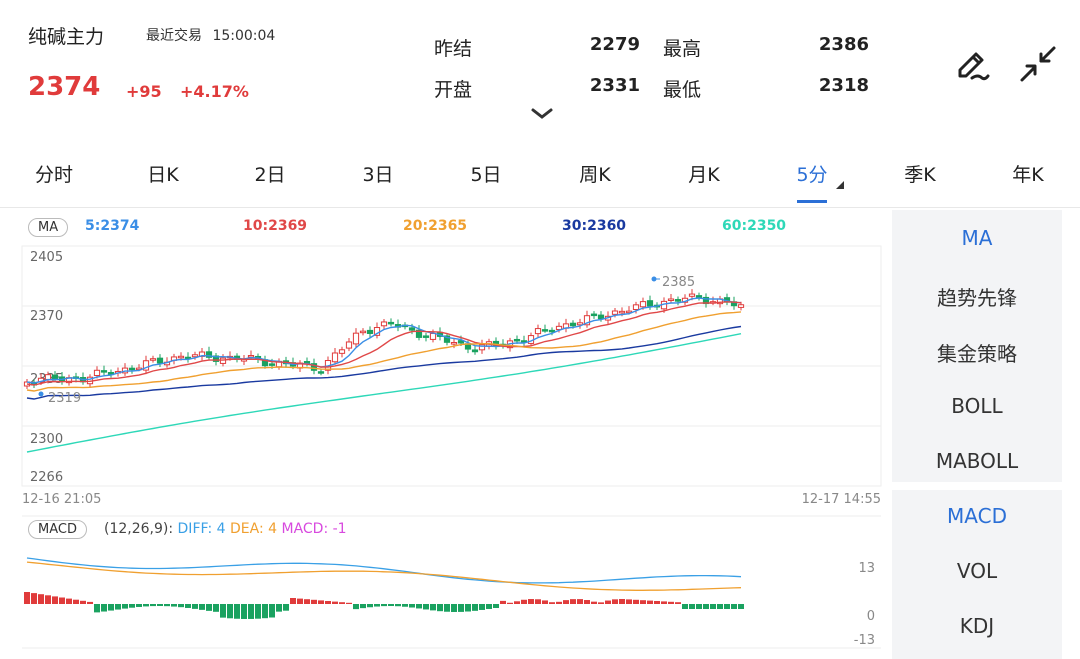  What do you see at coordinates (542, 114) in the screenshot?
I see `chevron-down-icon` at bounding box center [542, 114].